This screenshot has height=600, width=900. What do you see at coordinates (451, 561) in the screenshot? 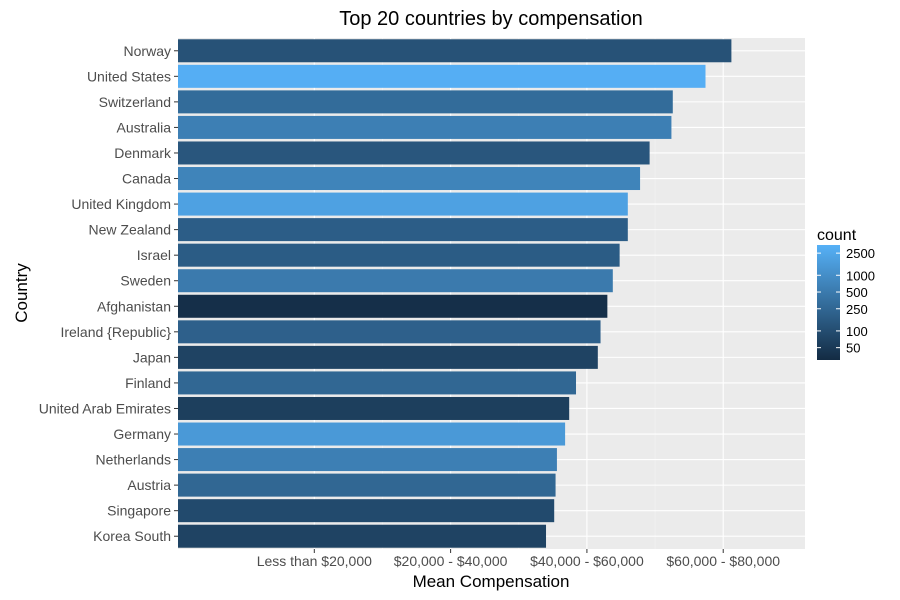
I see `x-tick-label: $20,000 - $40,000` at bounding box center [451, 561].